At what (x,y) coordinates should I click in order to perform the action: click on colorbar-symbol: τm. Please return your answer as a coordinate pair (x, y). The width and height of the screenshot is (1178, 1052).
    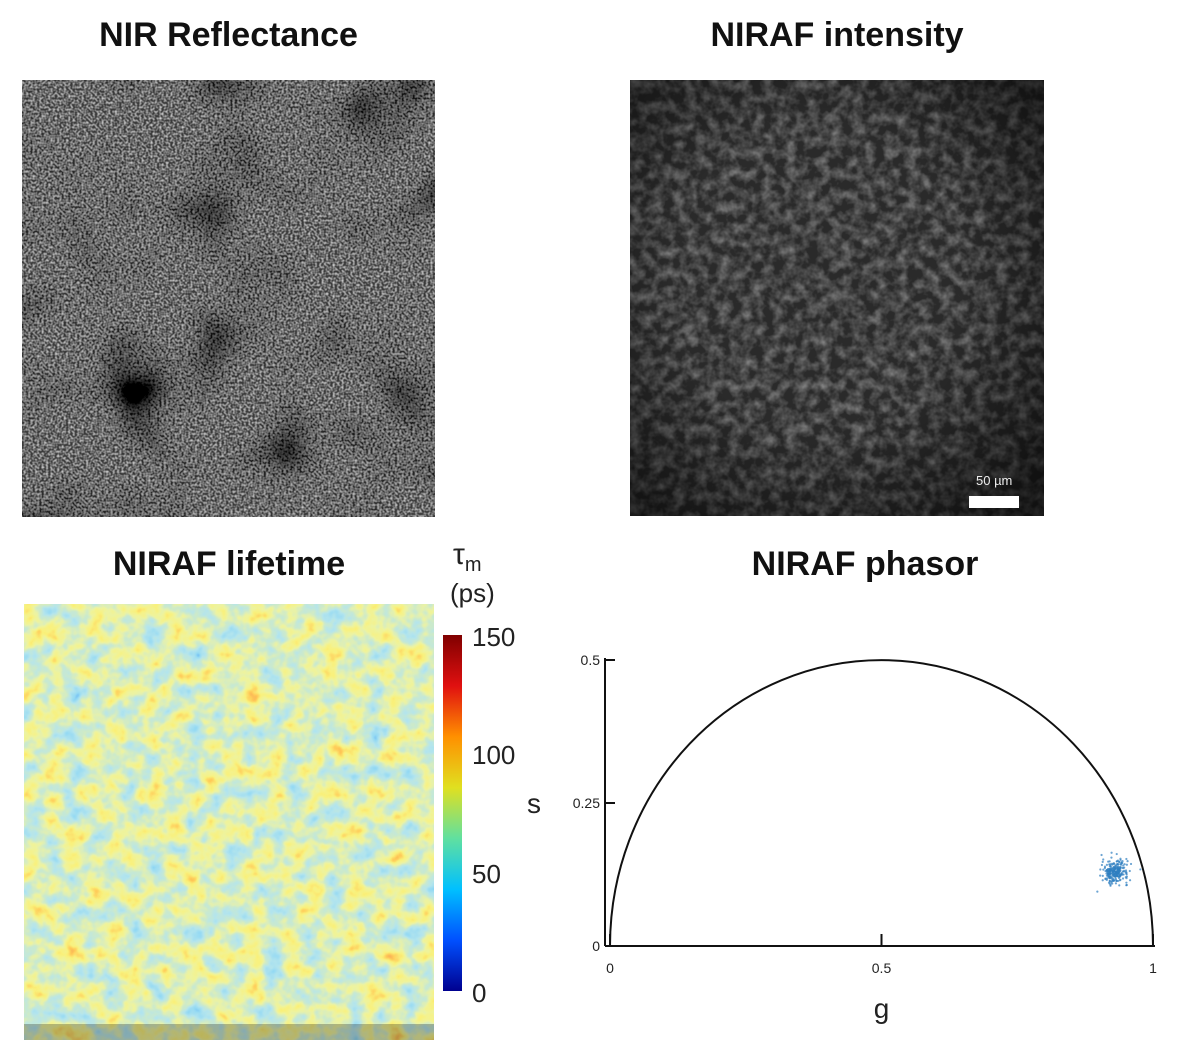
    Looking at the image, I should click on (467, 557).